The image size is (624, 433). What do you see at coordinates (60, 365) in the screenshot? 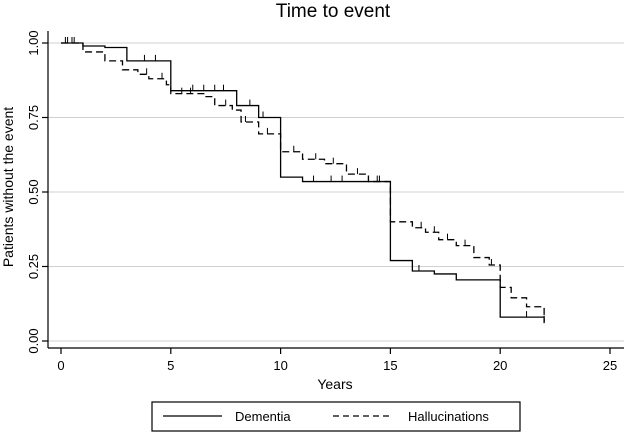
I see `x-tick-label: 0` at bounding box center [60, 365].